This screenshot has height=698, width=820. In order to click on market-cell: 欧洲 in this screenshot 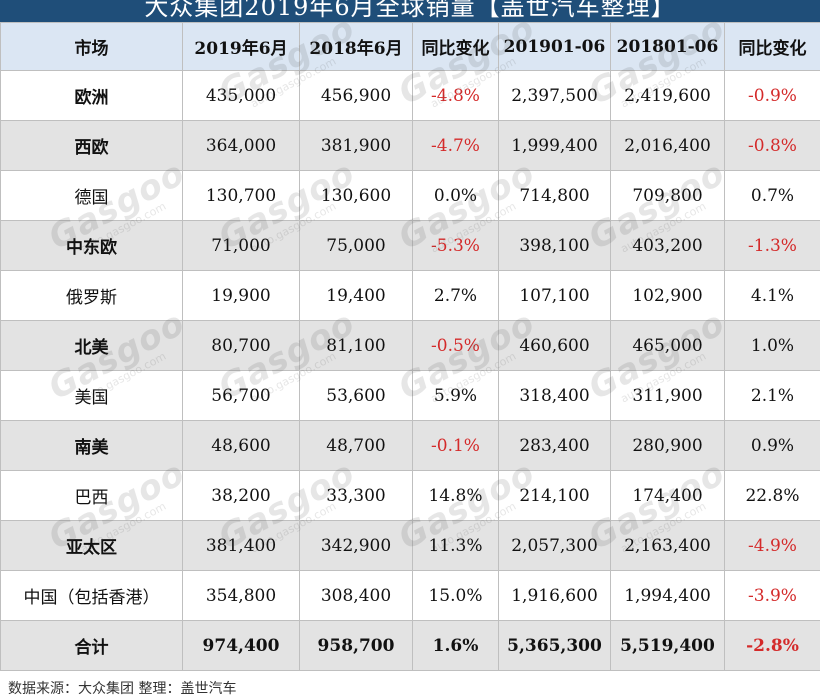, I will do `click(92, 96)`.